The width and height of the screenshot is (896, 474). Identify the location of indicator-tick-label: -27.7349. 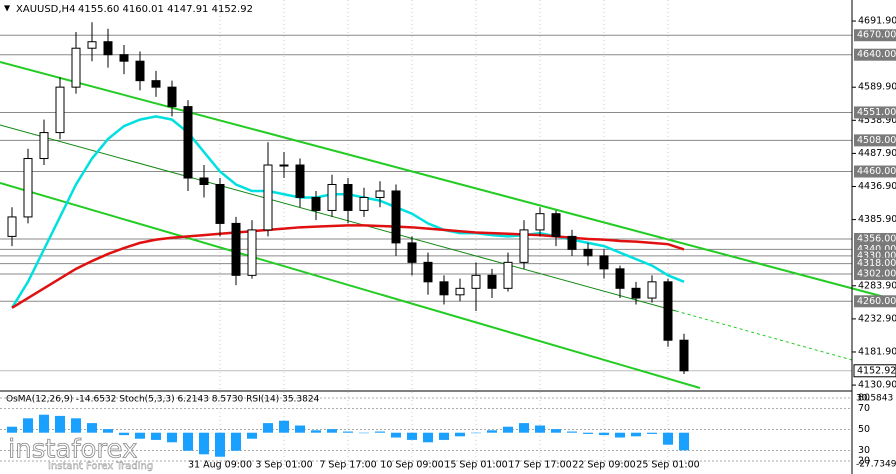
(876, 465).